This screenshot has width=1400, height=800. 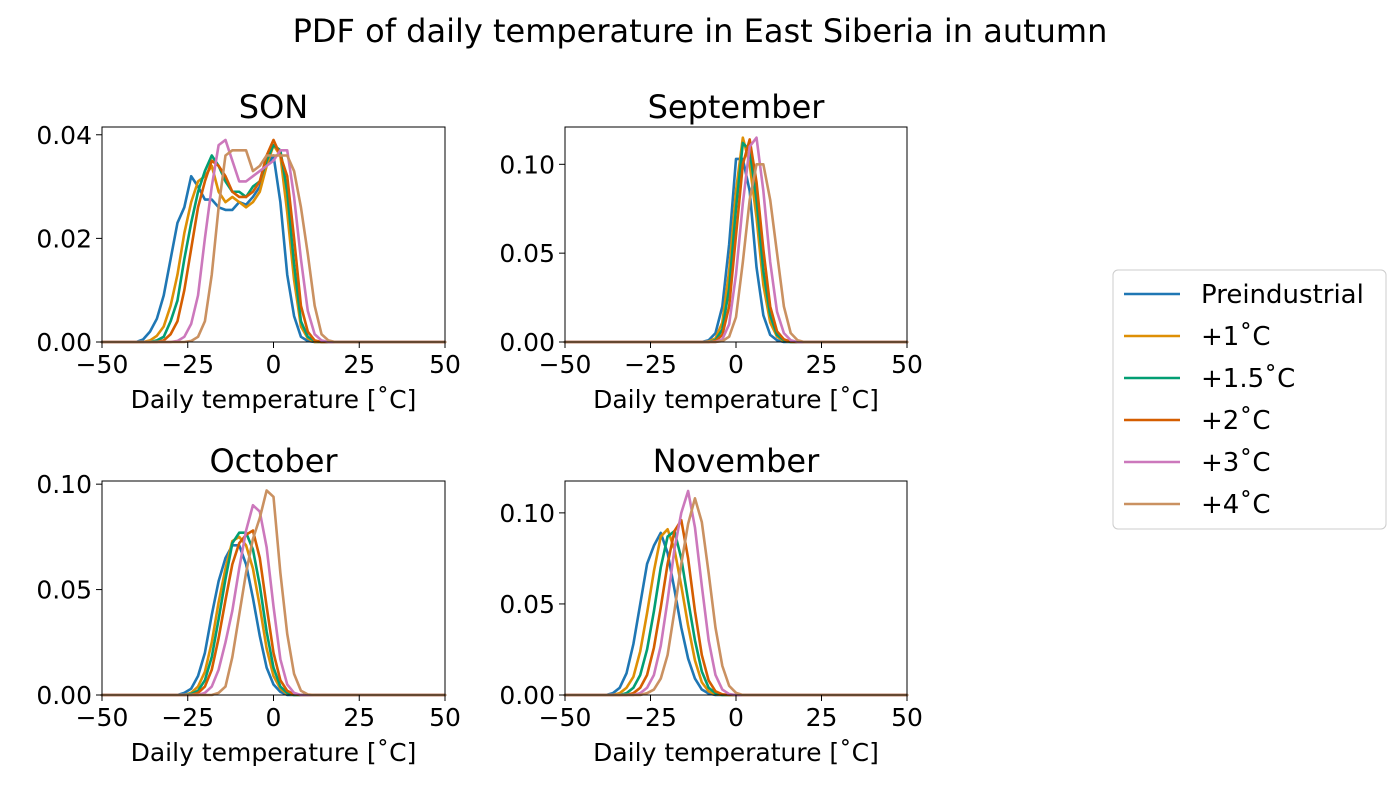 I want to click on legend-label: +1˚C, so click(x=1235, y=337).